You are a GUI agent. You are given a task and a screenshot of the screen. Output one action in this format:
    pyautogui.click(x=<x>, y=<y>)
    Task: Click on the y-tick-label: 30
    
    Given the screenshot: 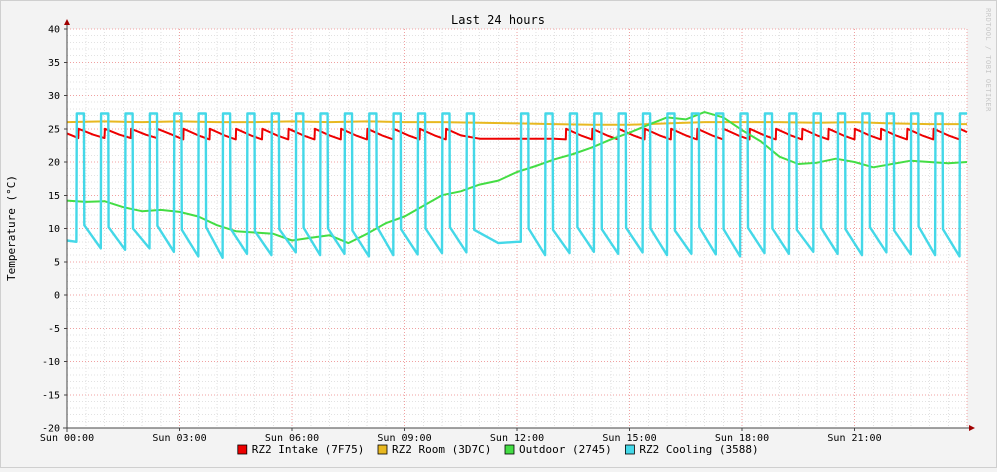 What is the action you would take?
    pyautogui.click(x=54, y=96)
    